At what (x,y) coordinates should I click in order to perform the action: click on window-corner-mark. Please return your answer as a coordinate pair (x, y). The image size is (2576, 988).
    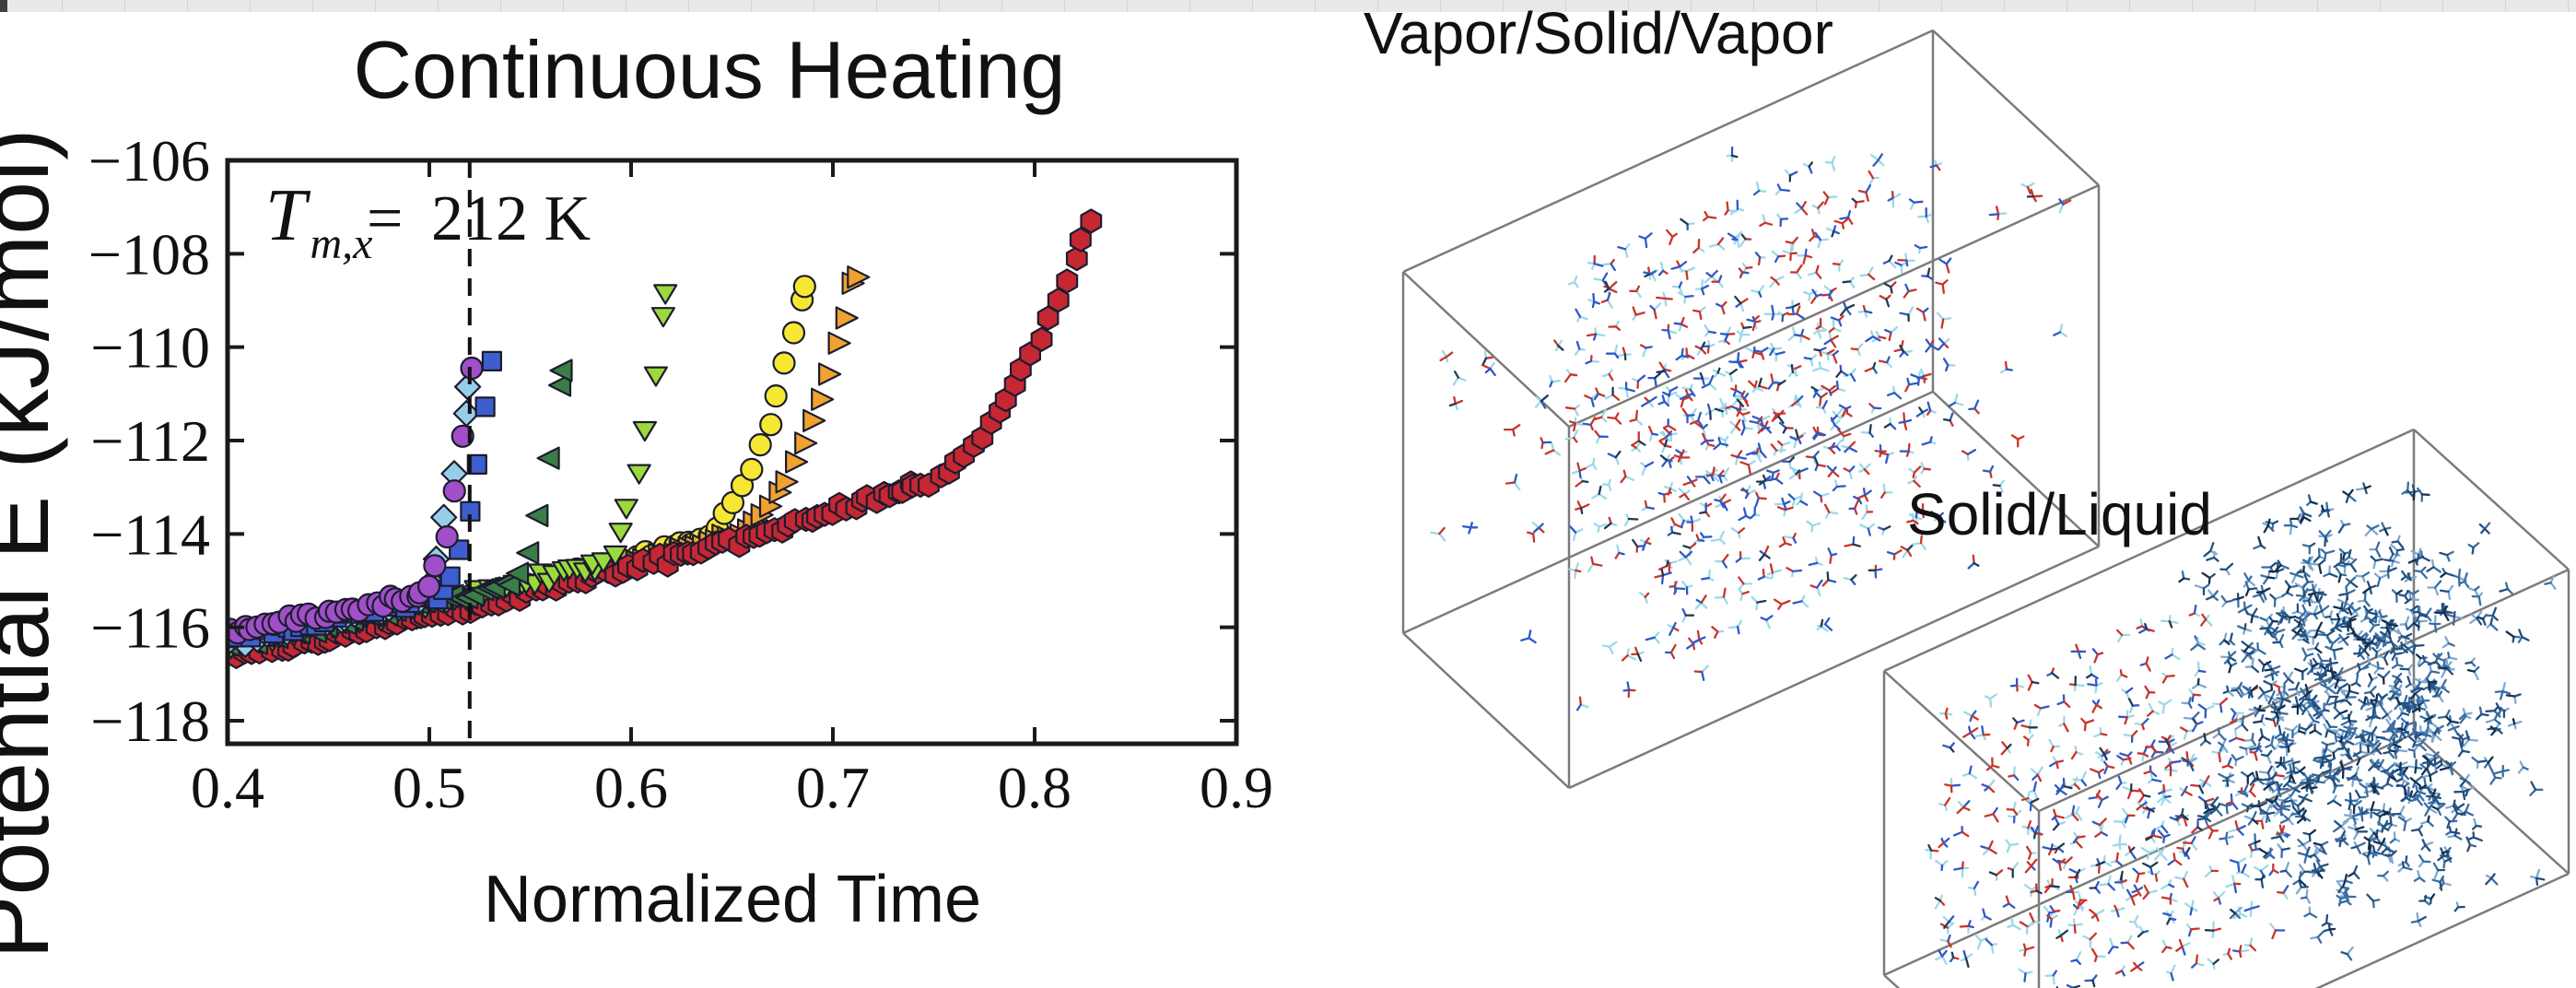
    Looking at the image, I should click on (3, 6).